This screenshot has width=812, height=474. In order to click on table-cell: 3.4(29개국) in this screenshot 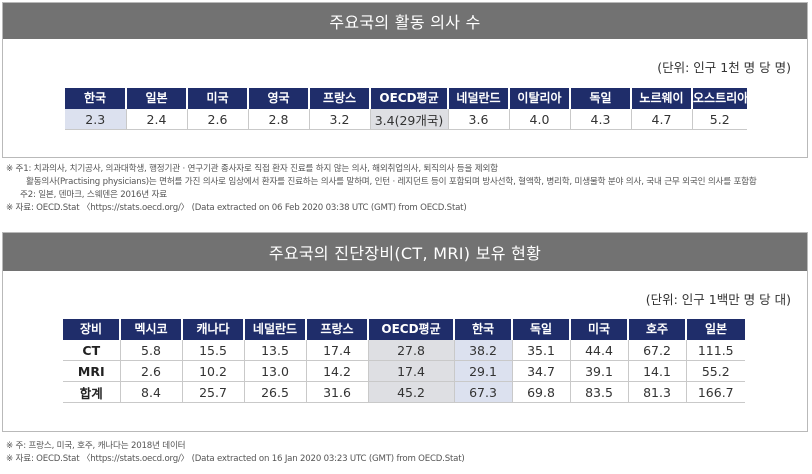, I will do `click(408, 118)`.